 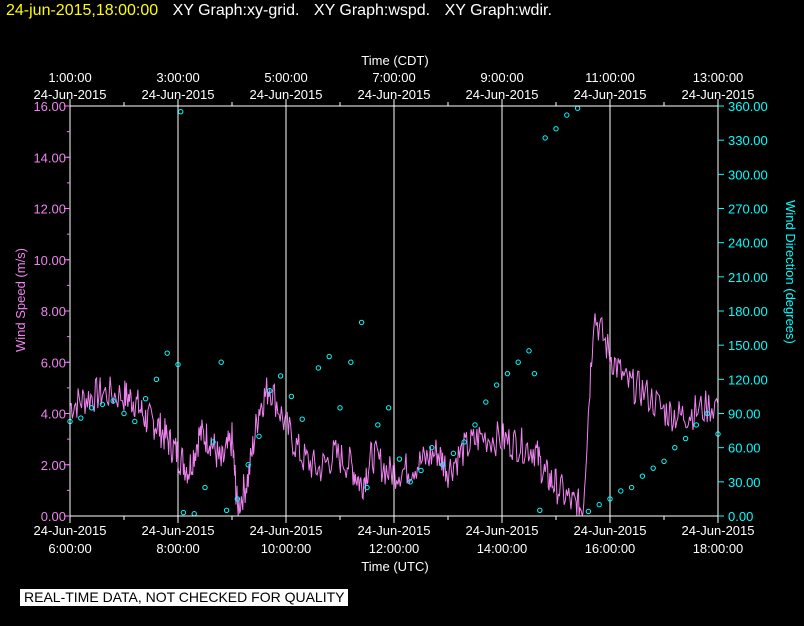 What do you see at coordinates (610, 548) in the screenshot?
I see `bottom-tick-time: 16:00:00` at bounding box center [610, 548].